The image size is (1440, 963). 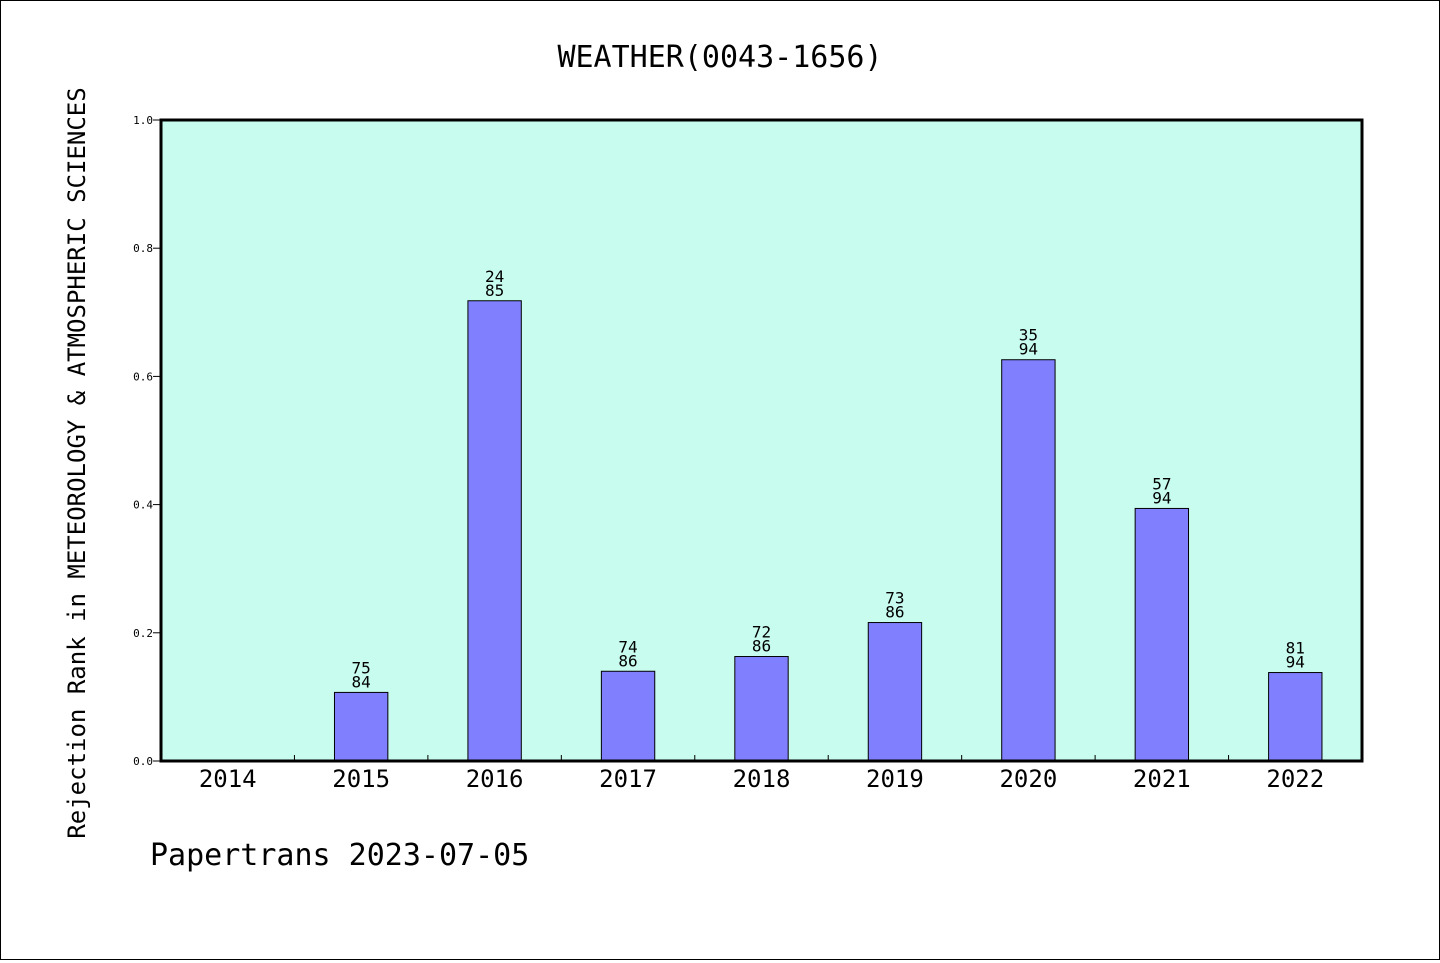 I want to click on y-tick-label: 0.8, so click(x=143, y=248).